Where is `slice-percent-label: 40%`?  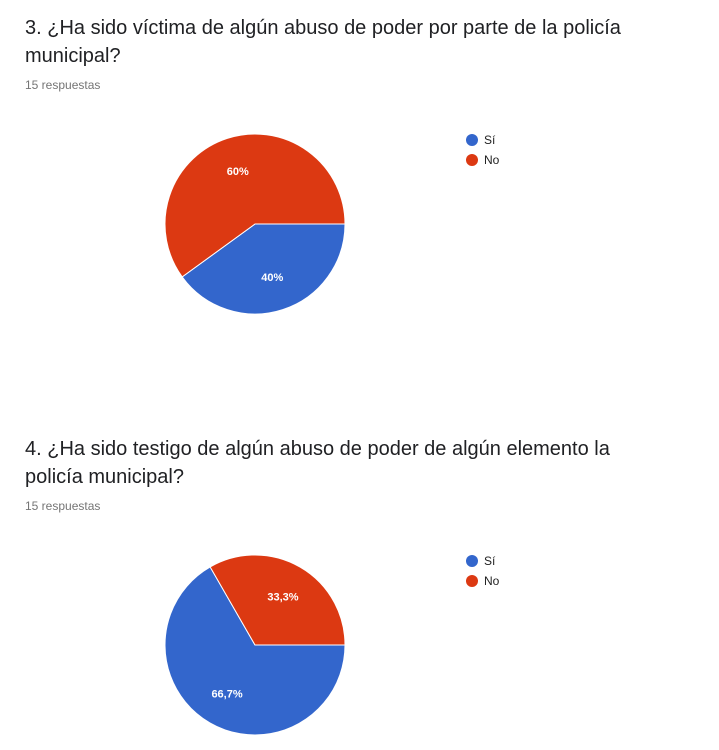
slice-percent-label: 40% is located at coordinates (272, 278).